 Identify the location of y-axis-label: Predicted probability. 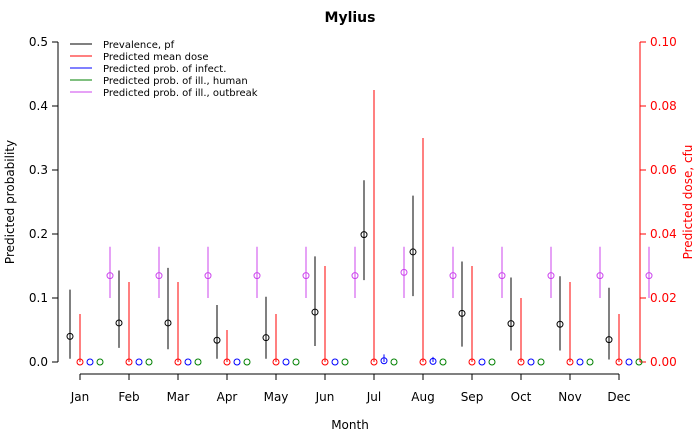
(10, 202).